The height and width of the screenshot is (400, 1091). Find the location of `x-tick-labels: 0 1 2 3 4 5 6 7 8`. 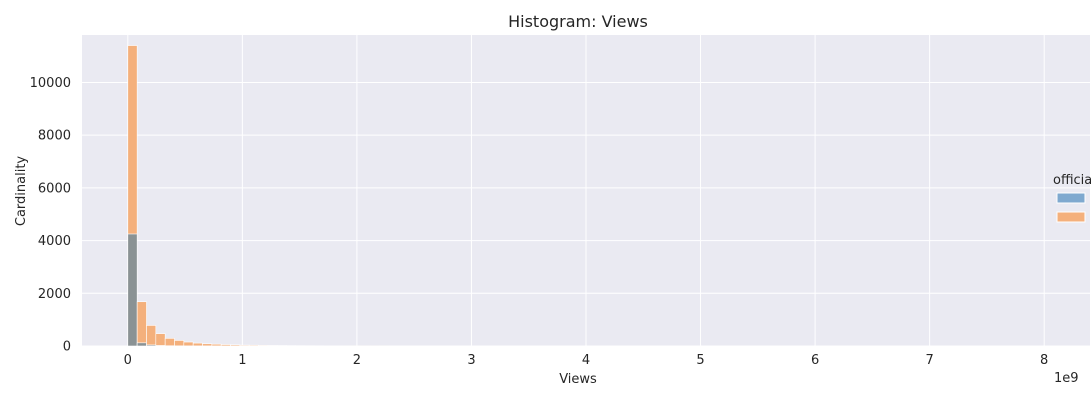

x-tick-labels: 0 1 2 3 4 5 6 7 8 is located at coordinates (586, 360).